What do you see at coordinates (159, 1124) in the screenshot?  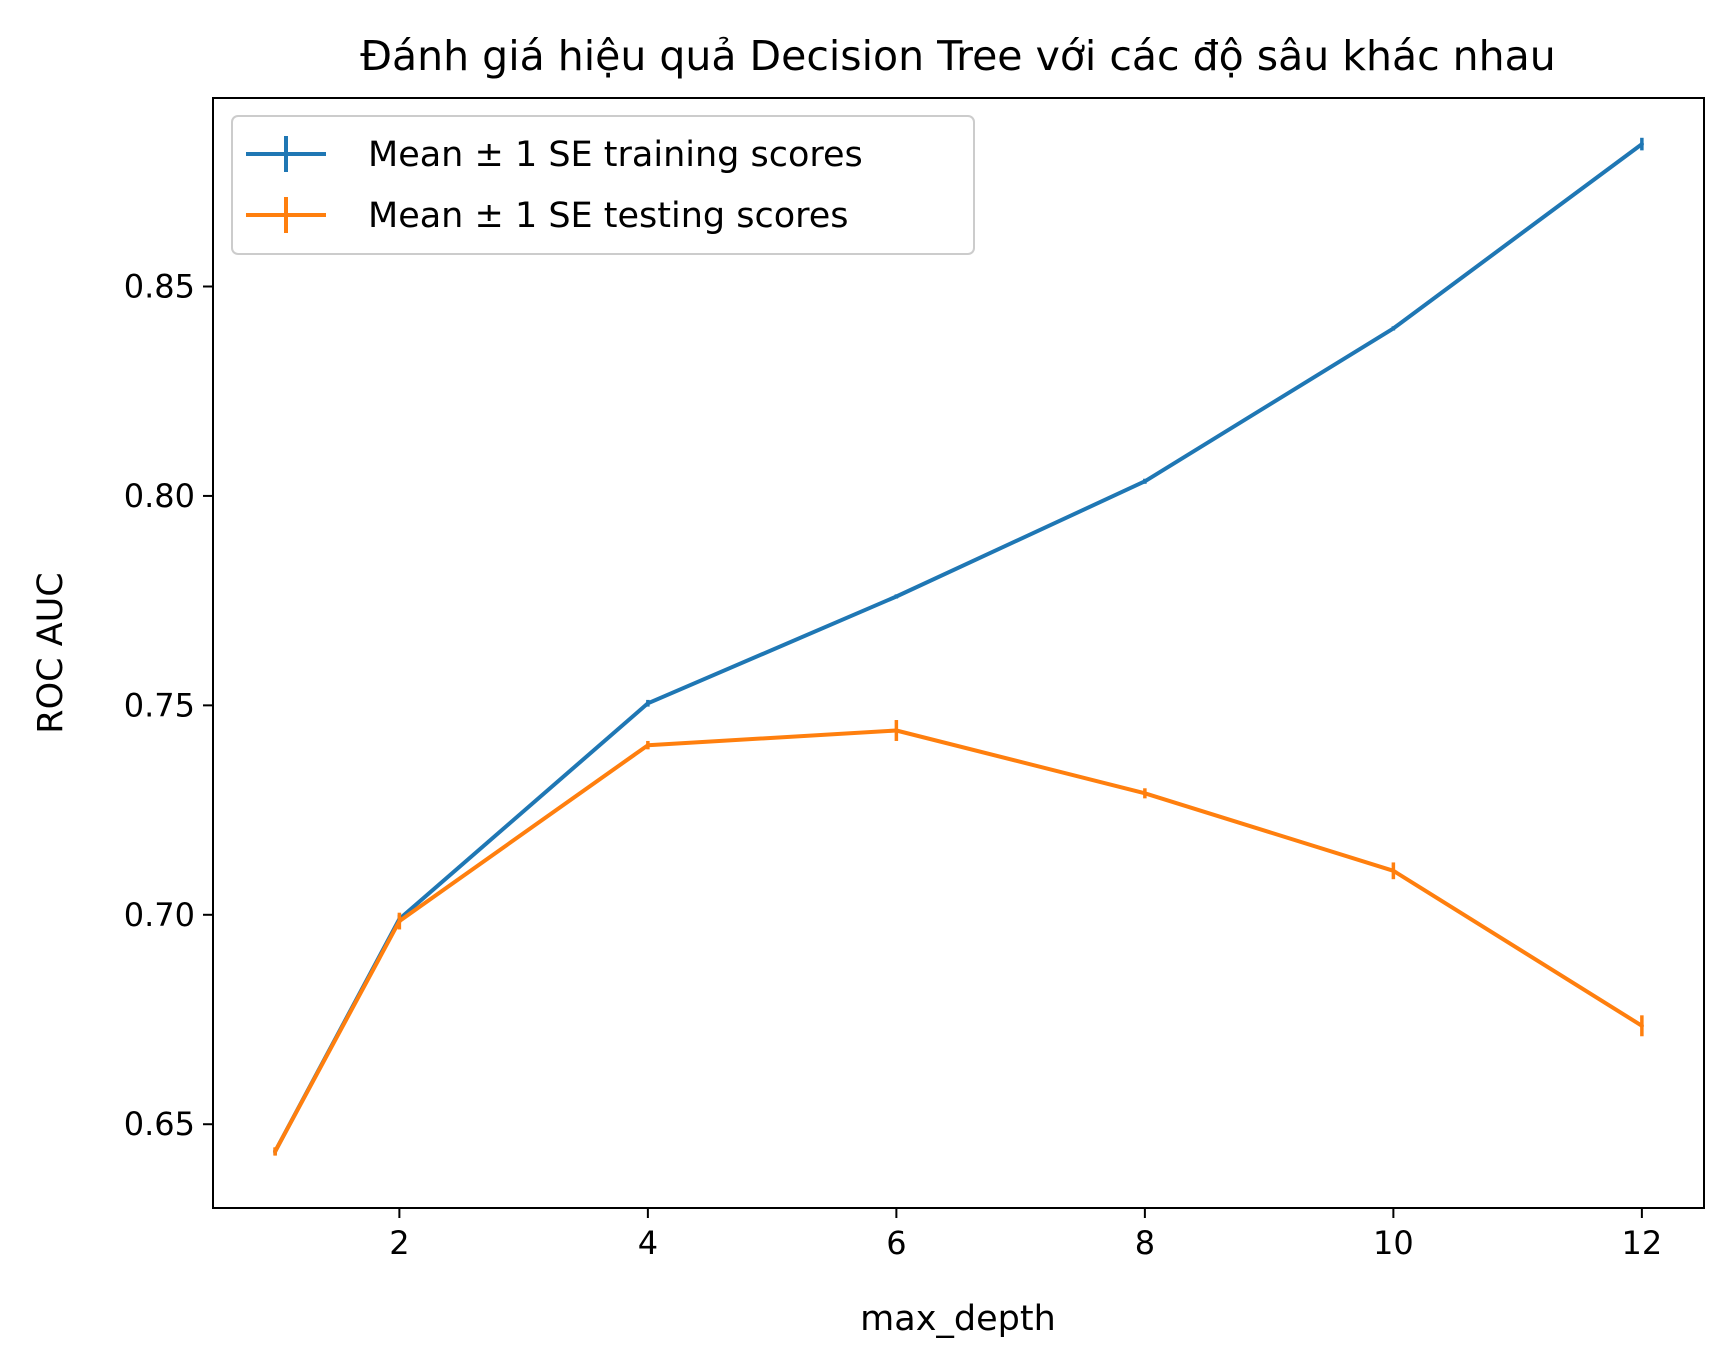 I see `y-tick-label: 0.65` at bounding box center [159, 1124].